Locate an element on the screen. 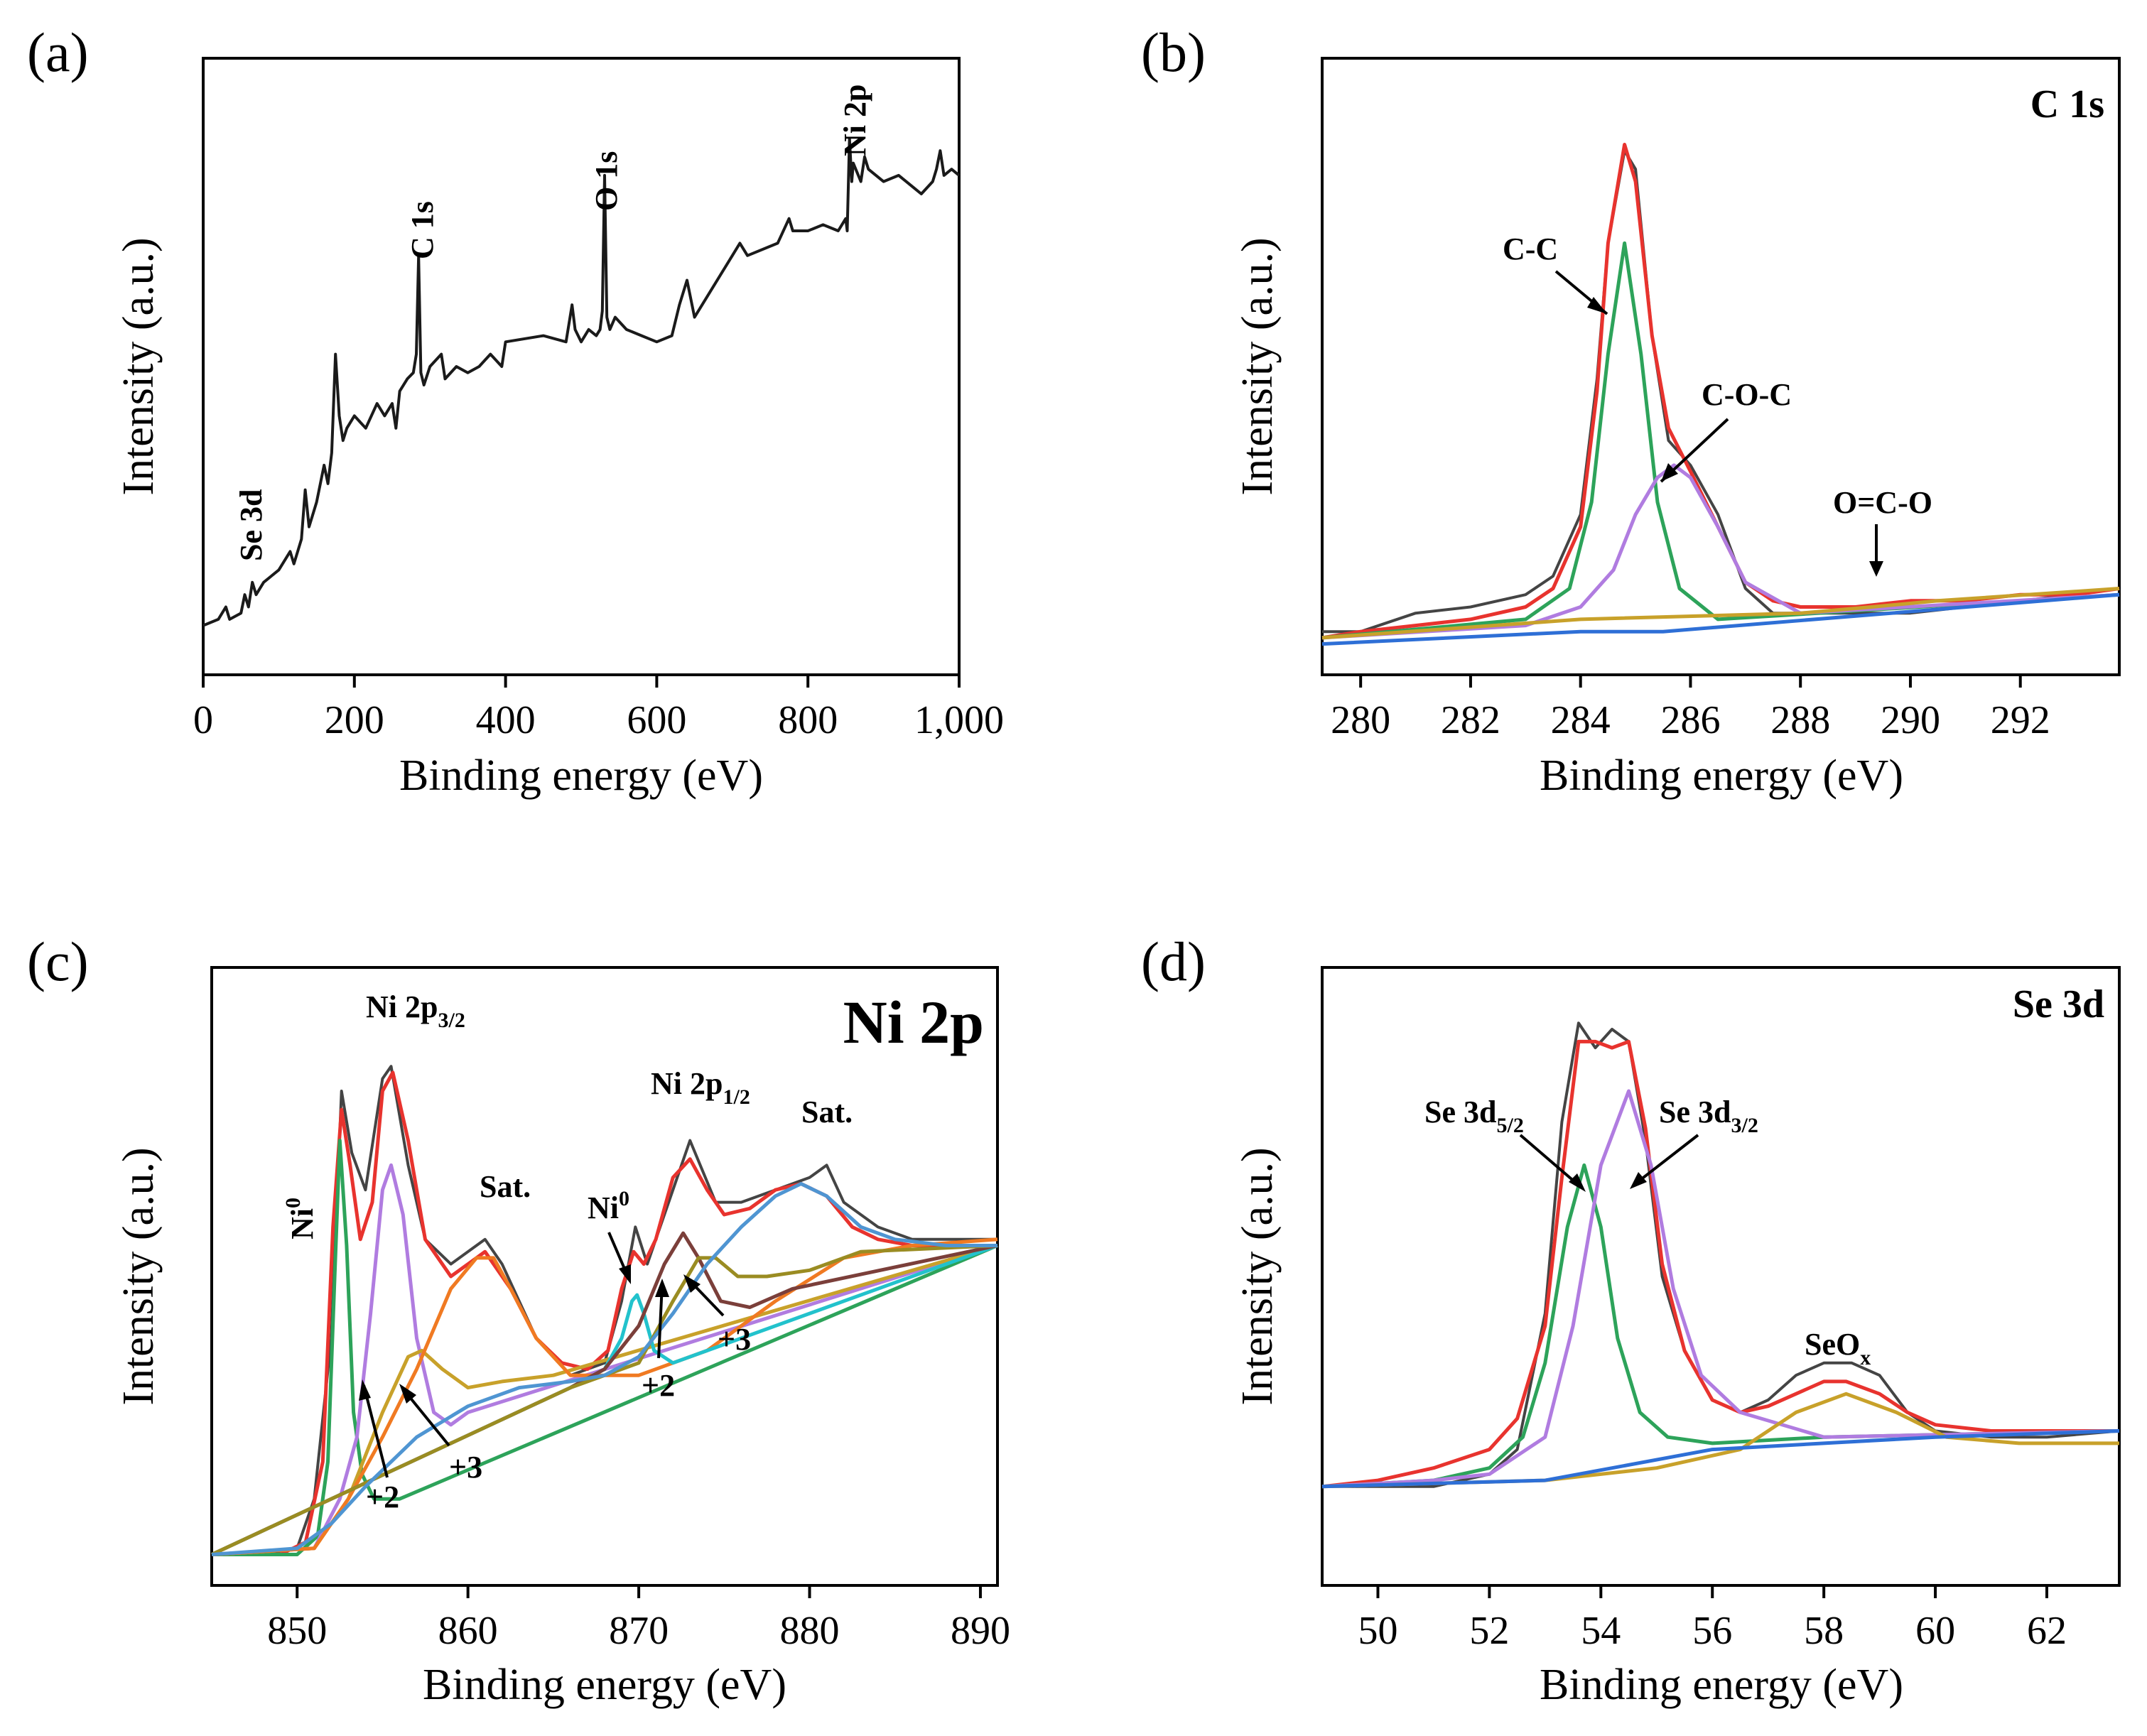  plot-frame-c is located at coordinates (605, 1276).